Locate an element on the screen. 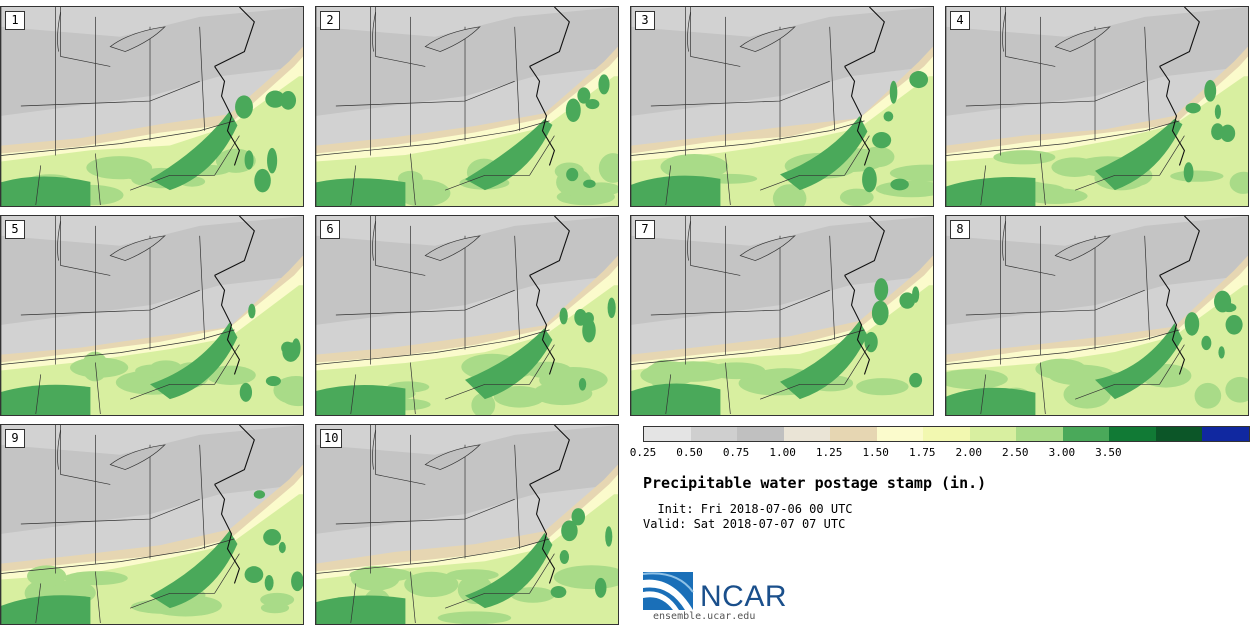  colorbar-tick-label: 1.75 is located at coordinates (922, 452).